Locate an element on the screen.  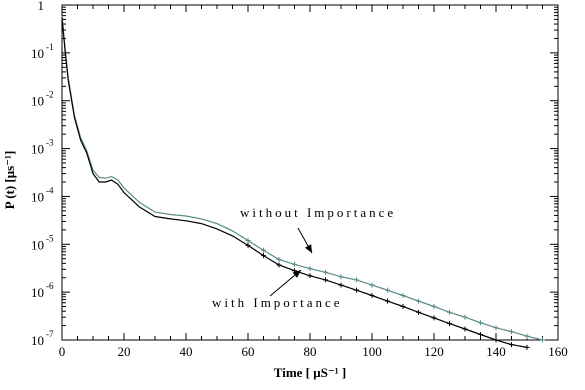
annotation-label-with-importance: with Importance is located at coordinates (277, 302).